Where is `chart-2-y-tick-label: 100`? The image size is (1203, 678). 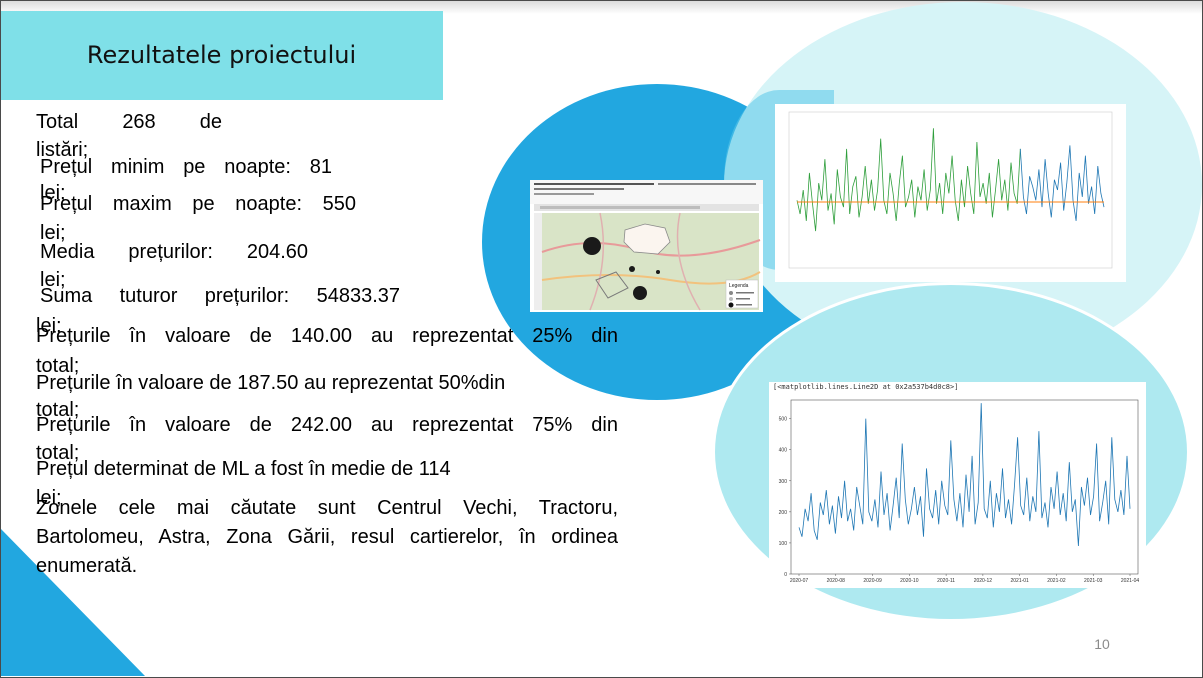
chart-2-y-tick-label: 100 is located at coordinates (783, 544).